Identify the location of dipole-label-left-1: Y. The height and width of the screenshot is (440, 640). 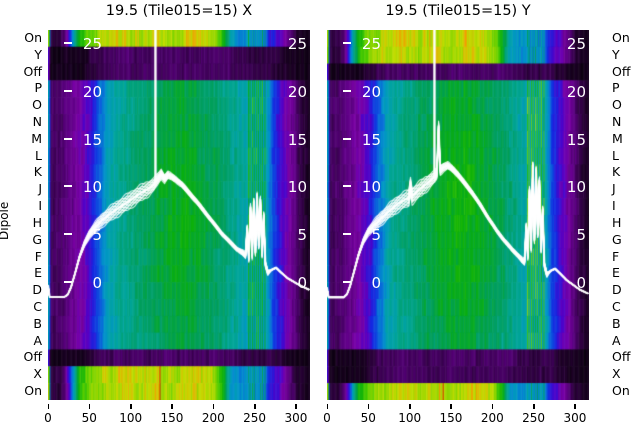
(38, 54).